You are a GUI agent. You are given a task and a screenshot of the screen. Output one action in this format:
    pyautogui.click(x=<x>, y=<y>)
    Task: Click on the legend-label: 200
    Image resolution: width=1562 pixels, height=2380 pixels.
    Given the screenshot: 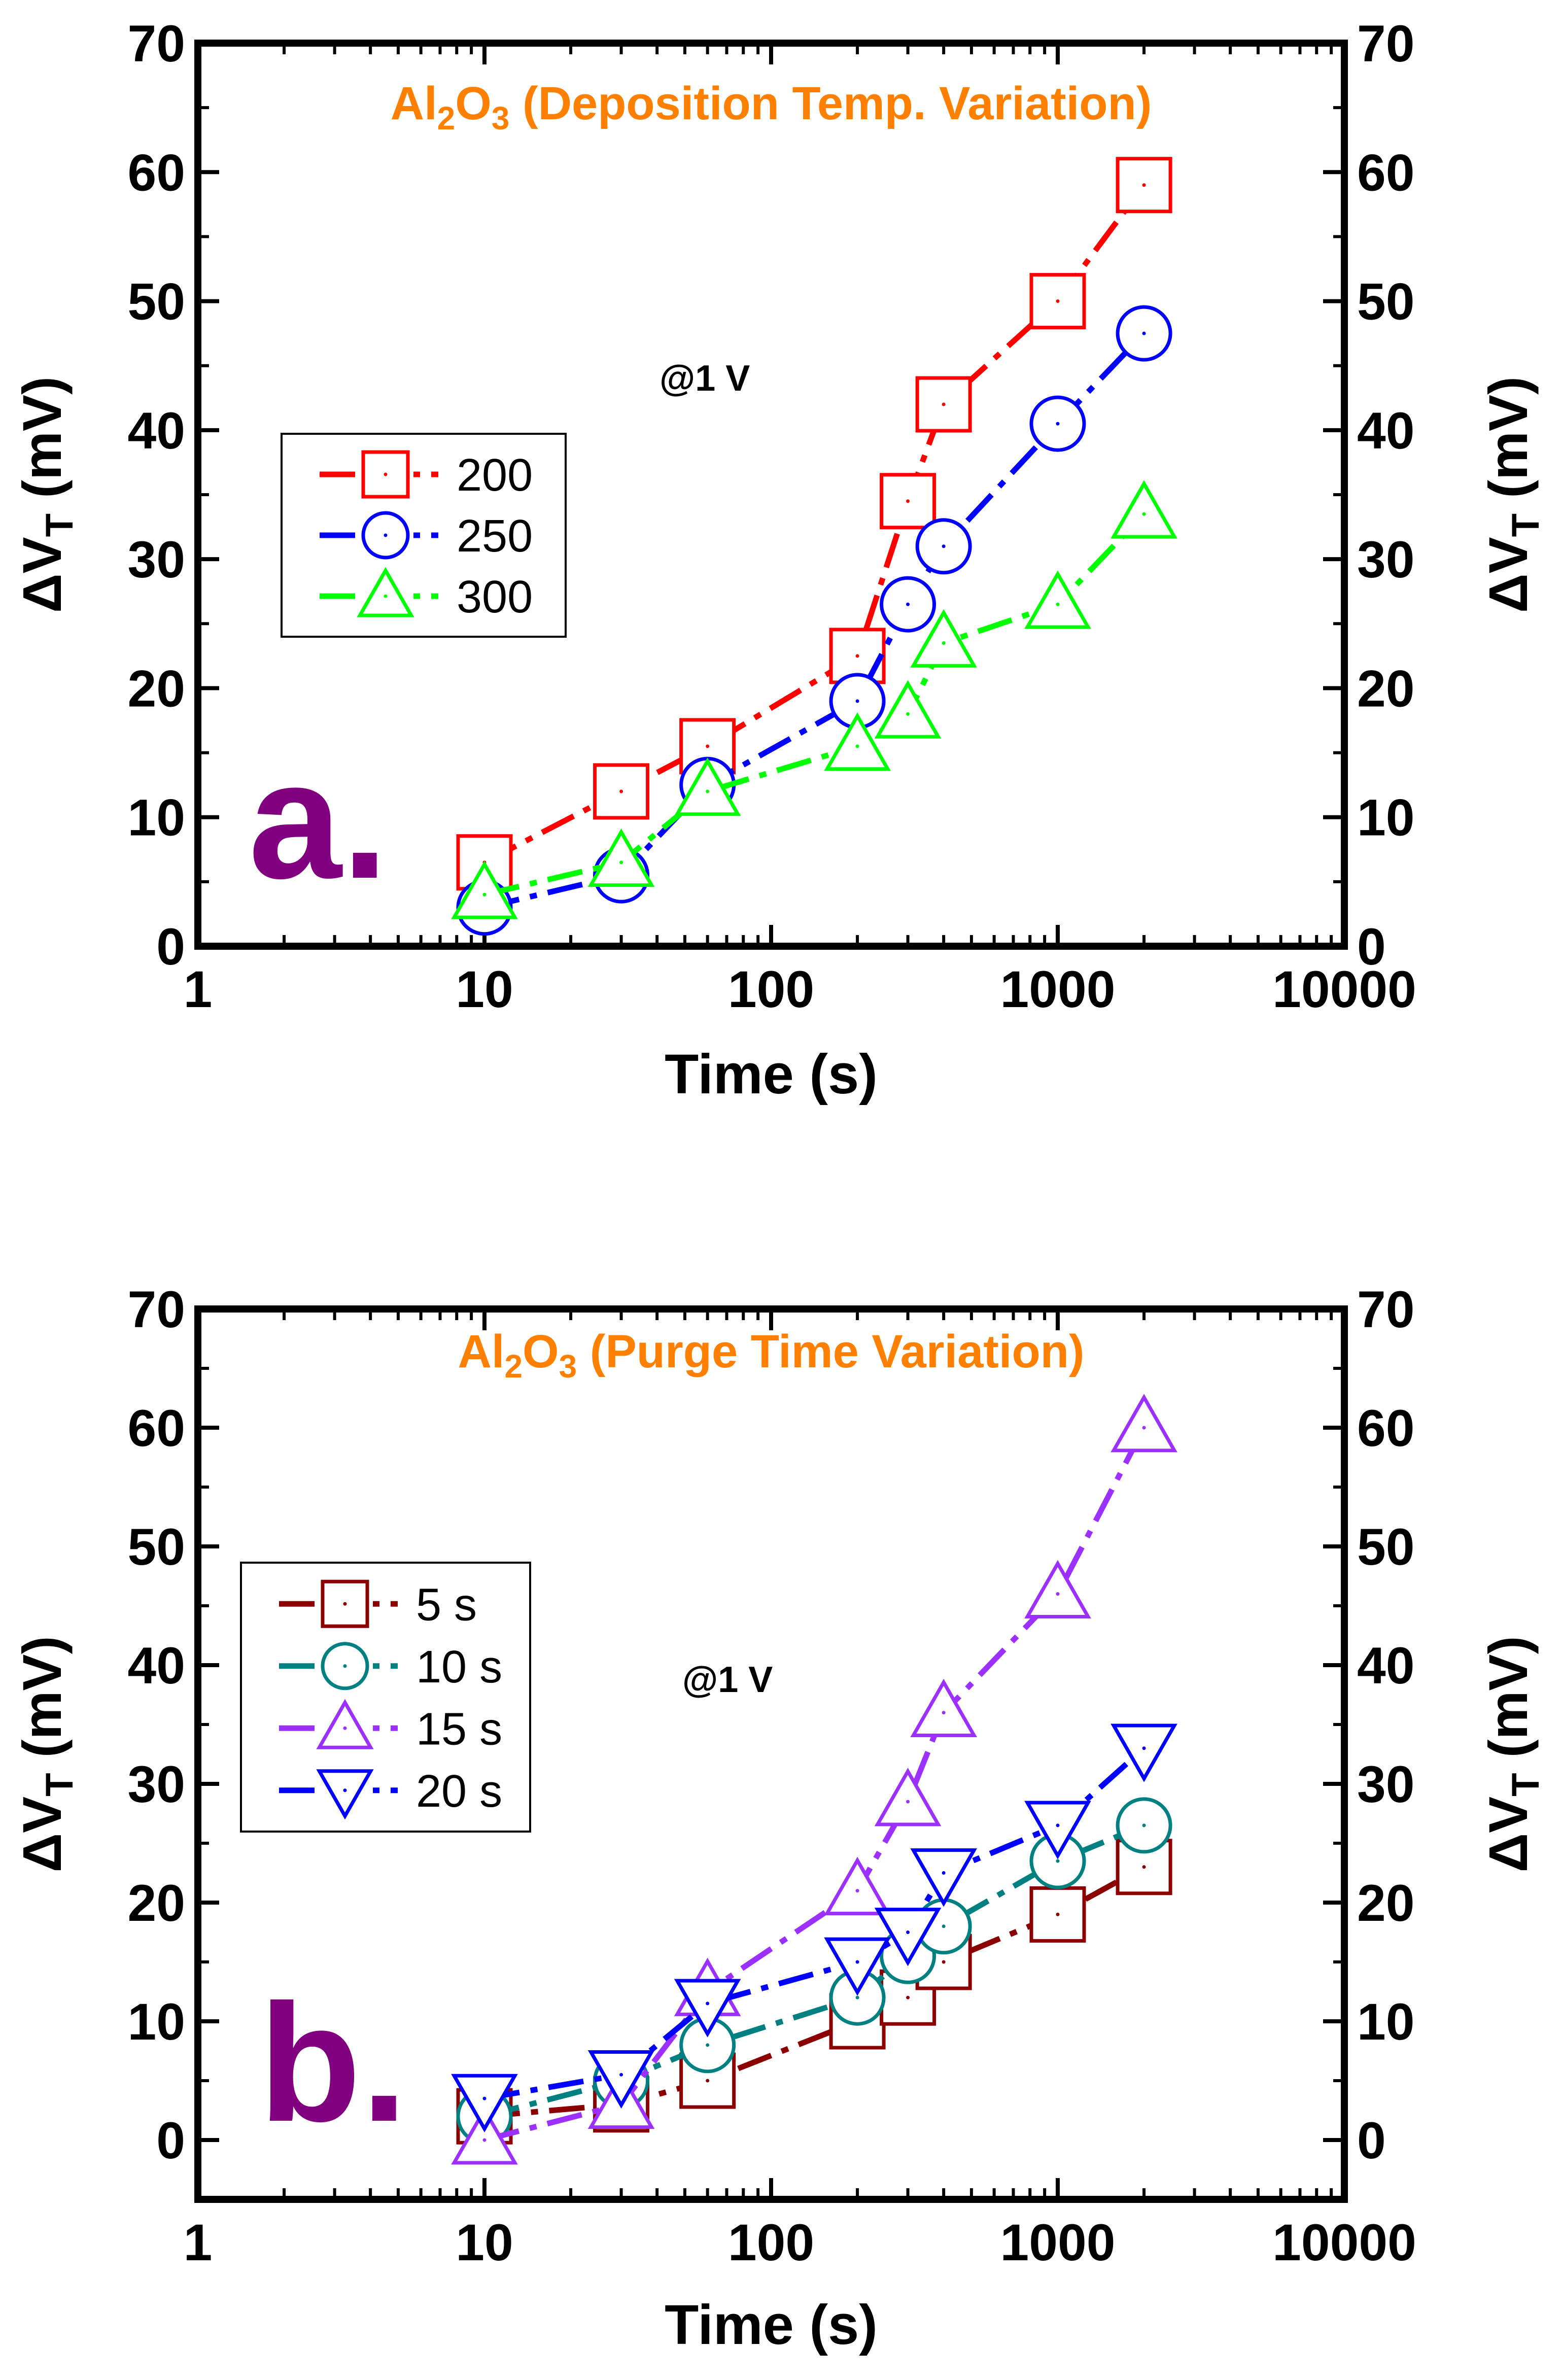 What is the action you would take?
    pyautogui.click(x=495, y=475)
    